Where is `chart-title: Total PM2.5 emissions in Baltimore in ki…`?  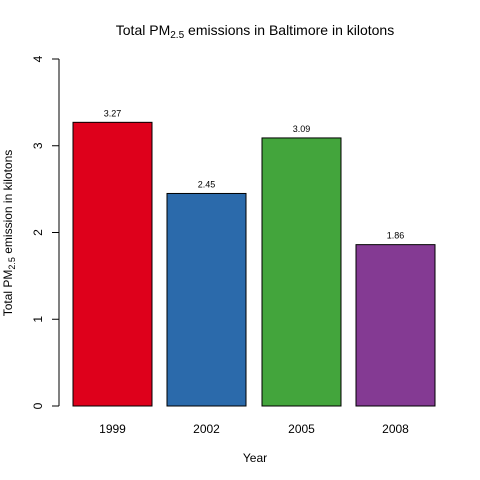 chart-title: Total PM2.5 emissions in Baltimore in ki… is located at coordinates (255, 31).